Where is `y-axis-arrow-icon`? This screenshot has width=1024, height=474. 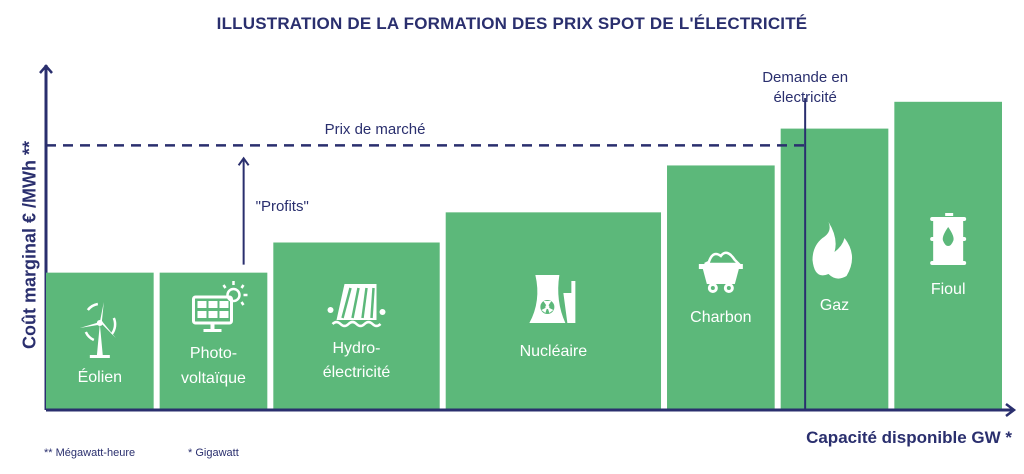
y-axis-arrow-icon is located at coordinates (46, 69).